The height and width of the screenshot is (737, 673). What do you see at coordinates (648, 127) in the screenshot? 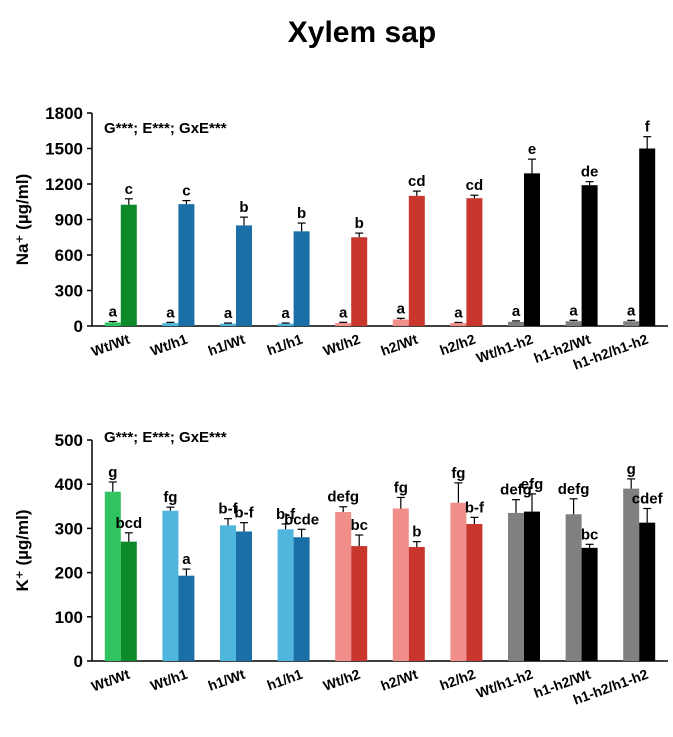
I see `significance-label: f` at bounding box center [648, 127].